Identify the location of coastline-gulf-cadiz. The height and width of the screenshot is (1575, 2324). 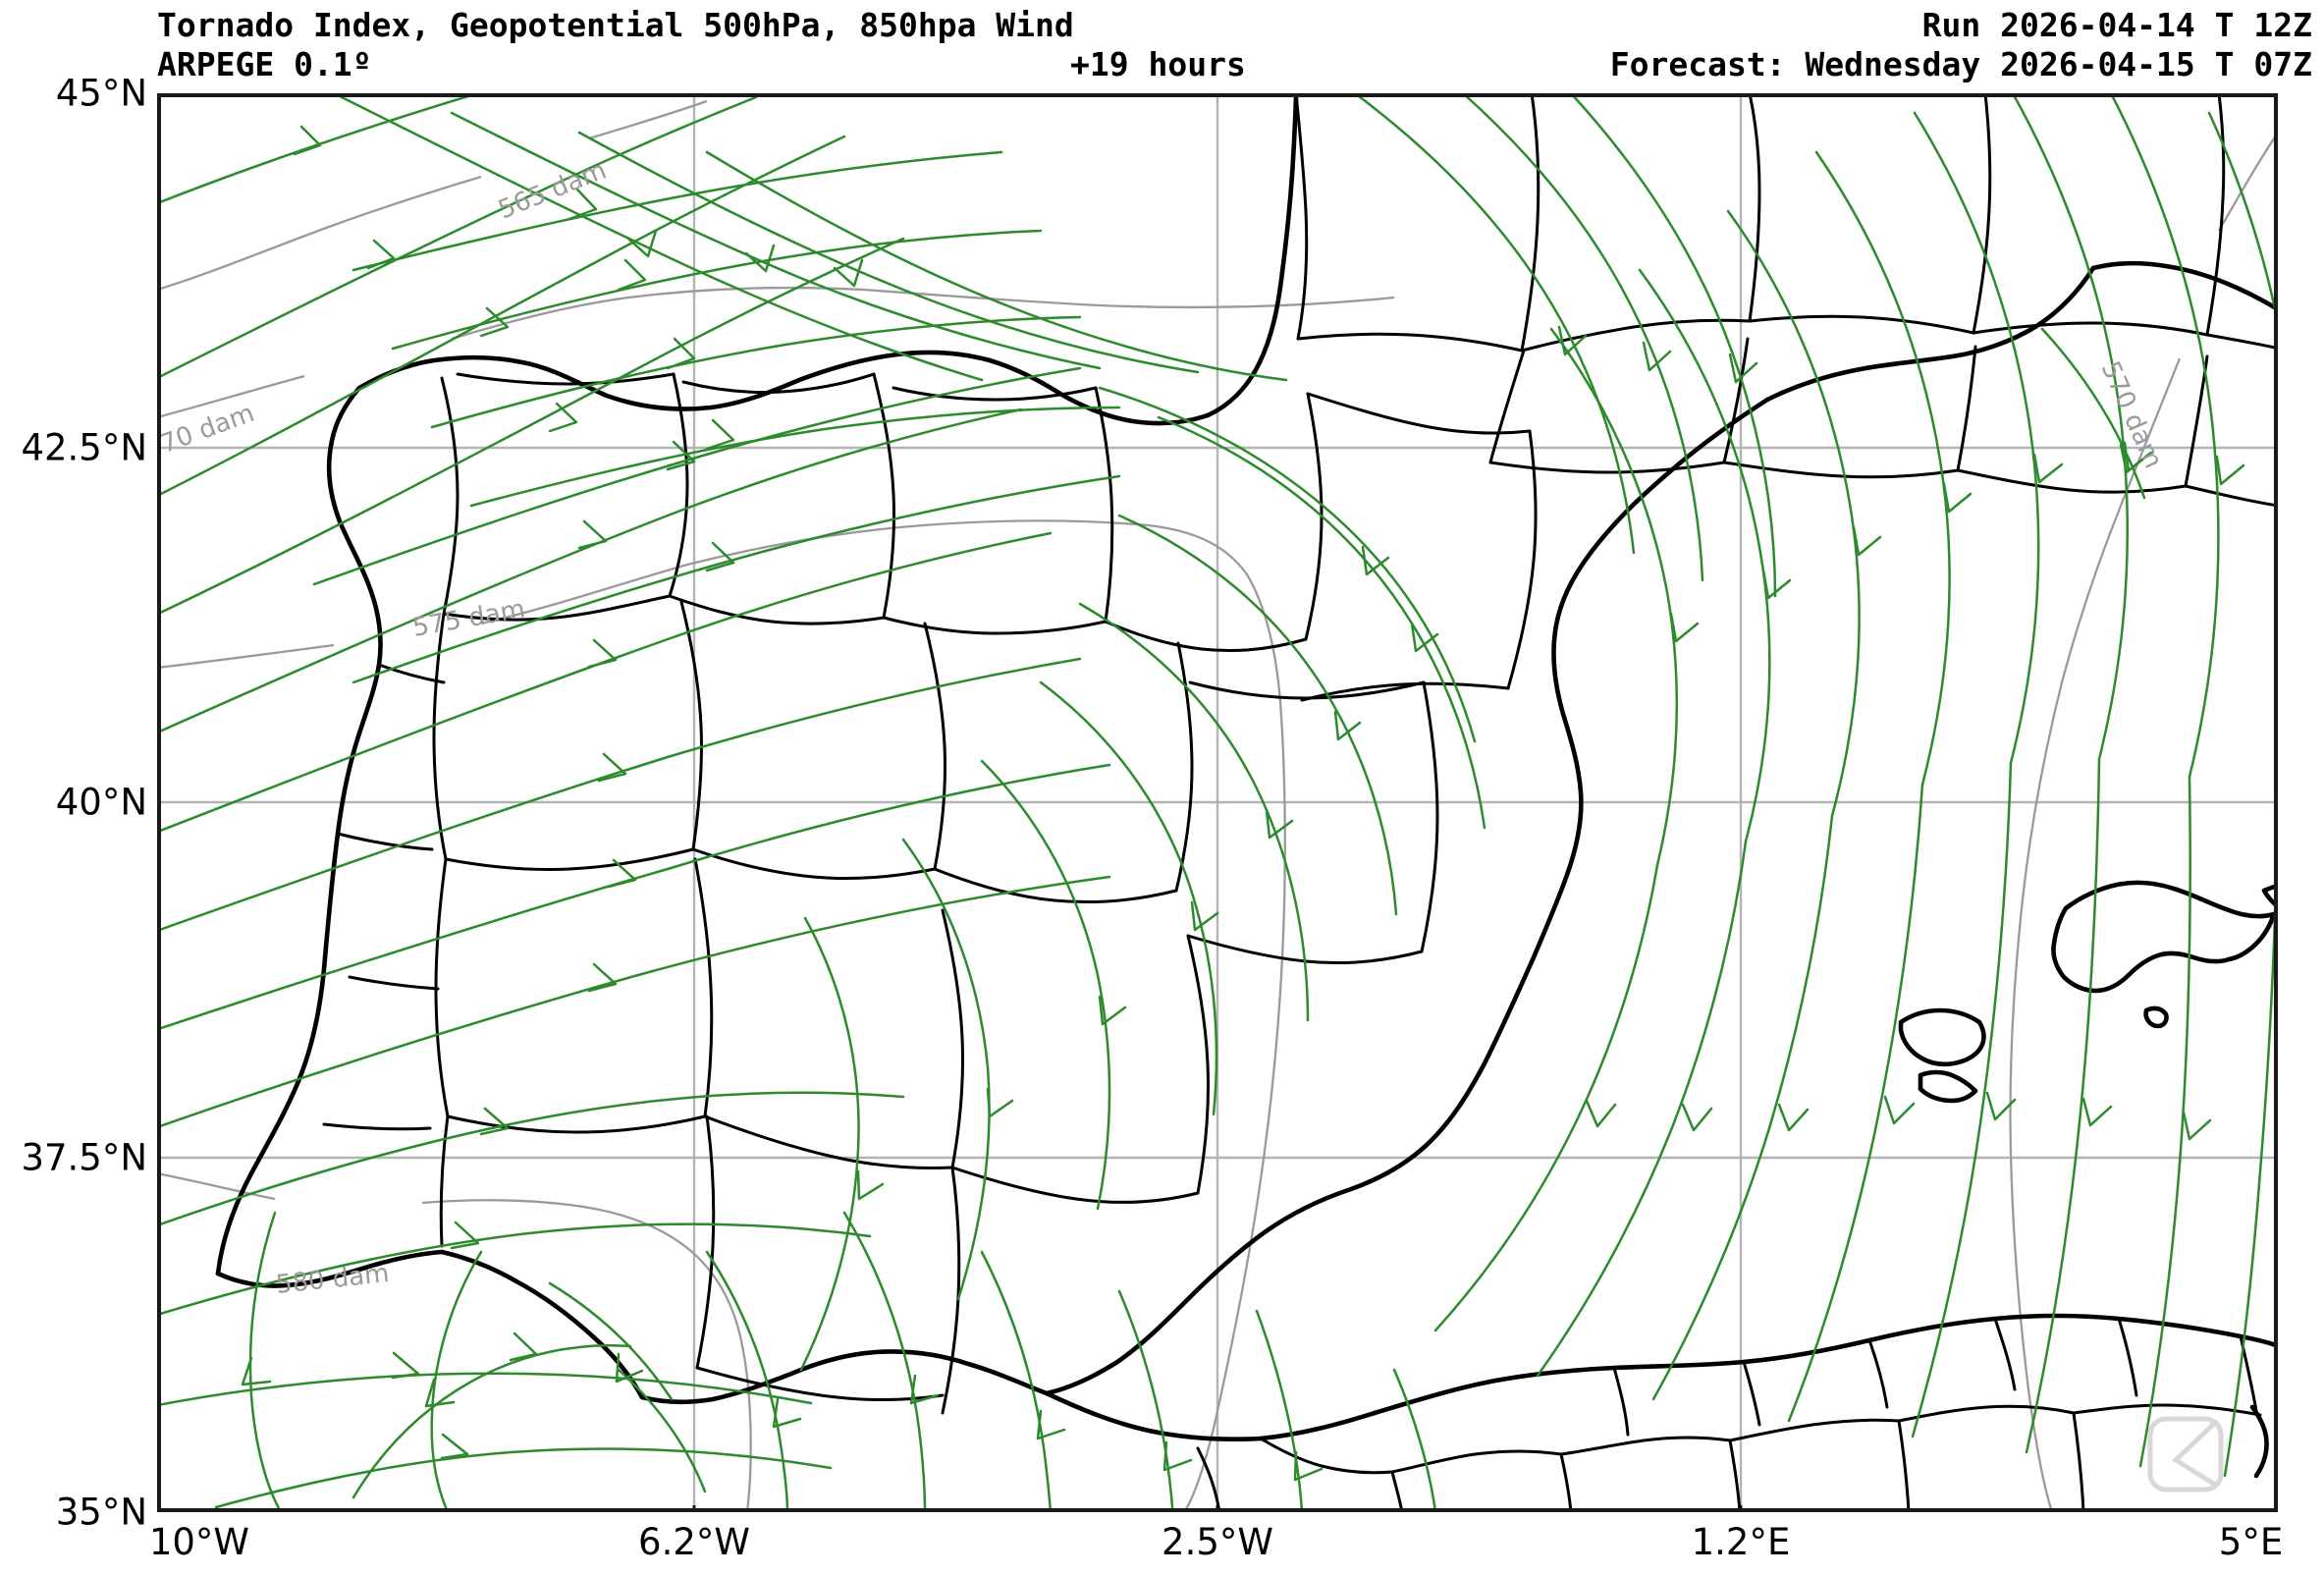
(542, 1325).